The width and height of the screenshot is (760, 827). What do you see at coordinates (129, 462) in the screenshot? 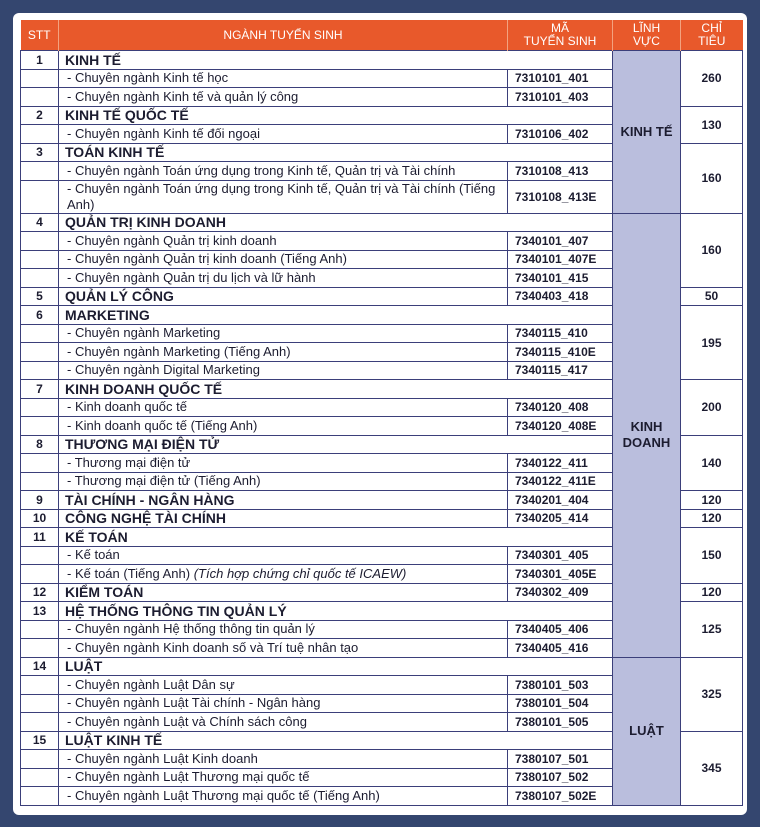
I see `specialization-label: - Thương mại điện tử` at bounding box center [129, 462].